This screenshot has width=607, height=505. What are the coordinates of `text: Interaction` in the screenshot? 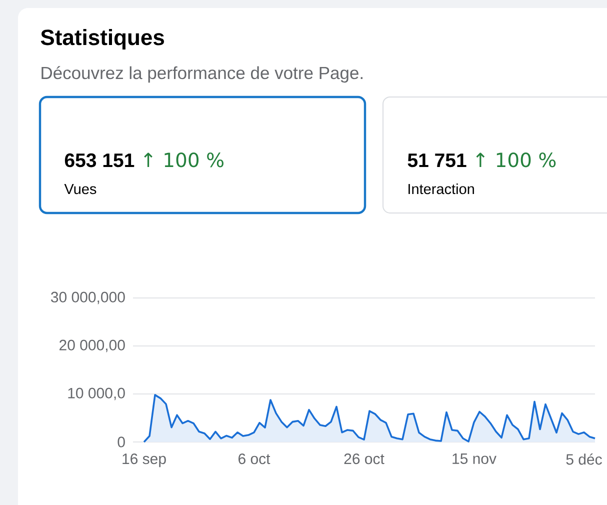 It's located at (441, 188).